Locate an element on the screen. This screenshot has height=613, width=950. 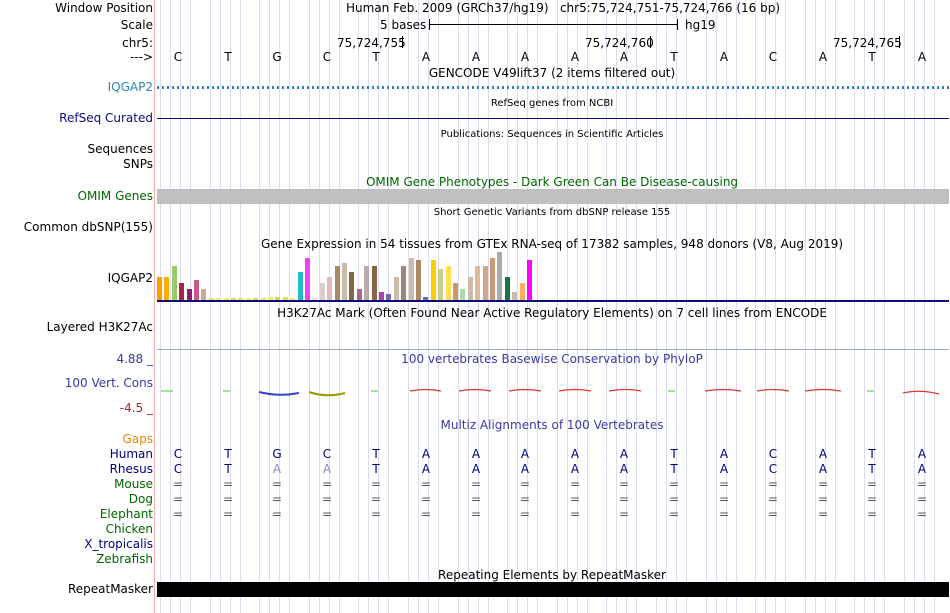
sequences-label: Sequences is located at coordinates (120, 149).